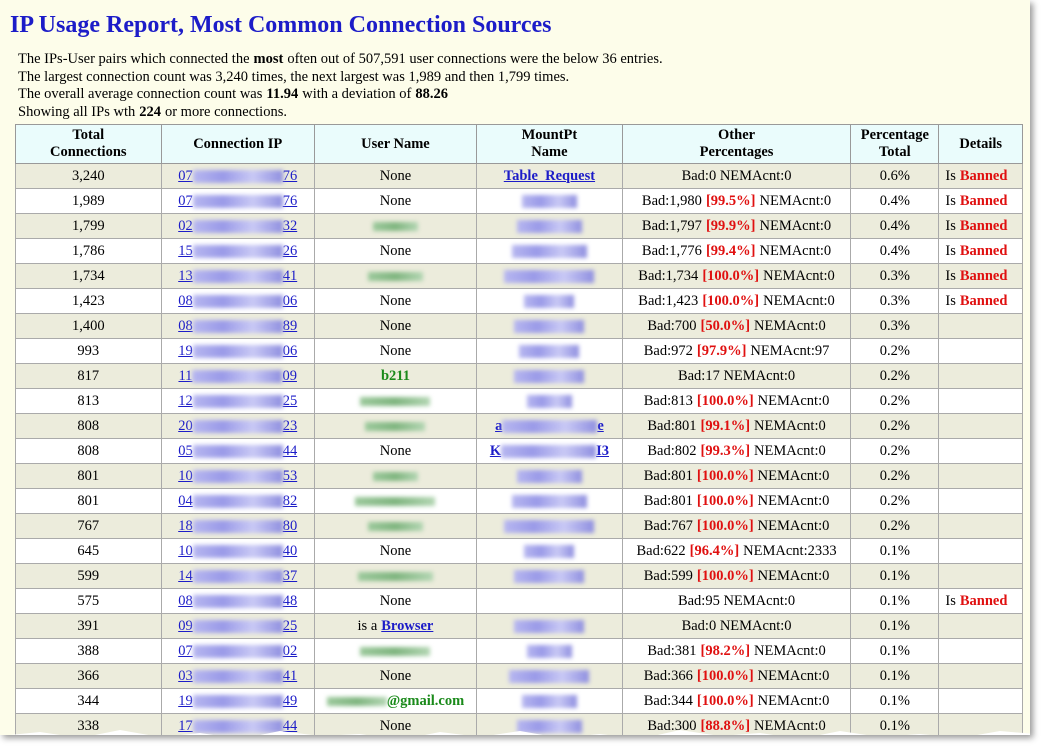  I want to click on header-text: Connections, so click(88, 152).